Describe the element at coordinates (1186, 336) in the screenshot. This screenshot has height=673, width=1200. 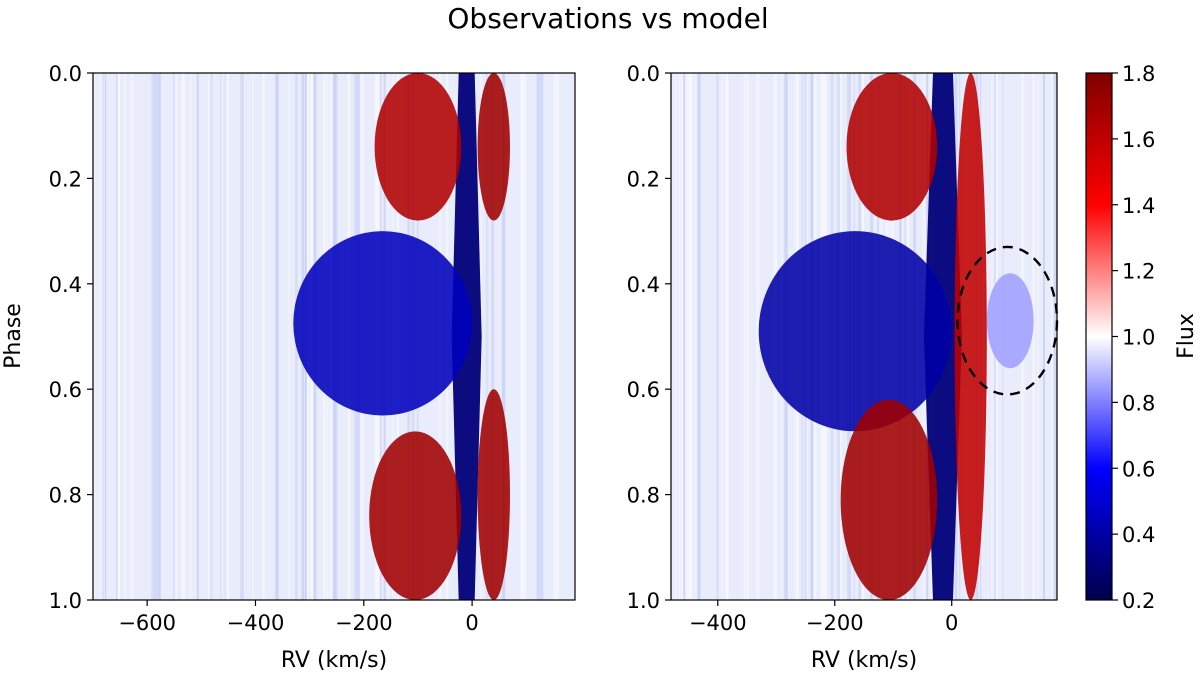
I see `colorbar-label: Flux` at that location.